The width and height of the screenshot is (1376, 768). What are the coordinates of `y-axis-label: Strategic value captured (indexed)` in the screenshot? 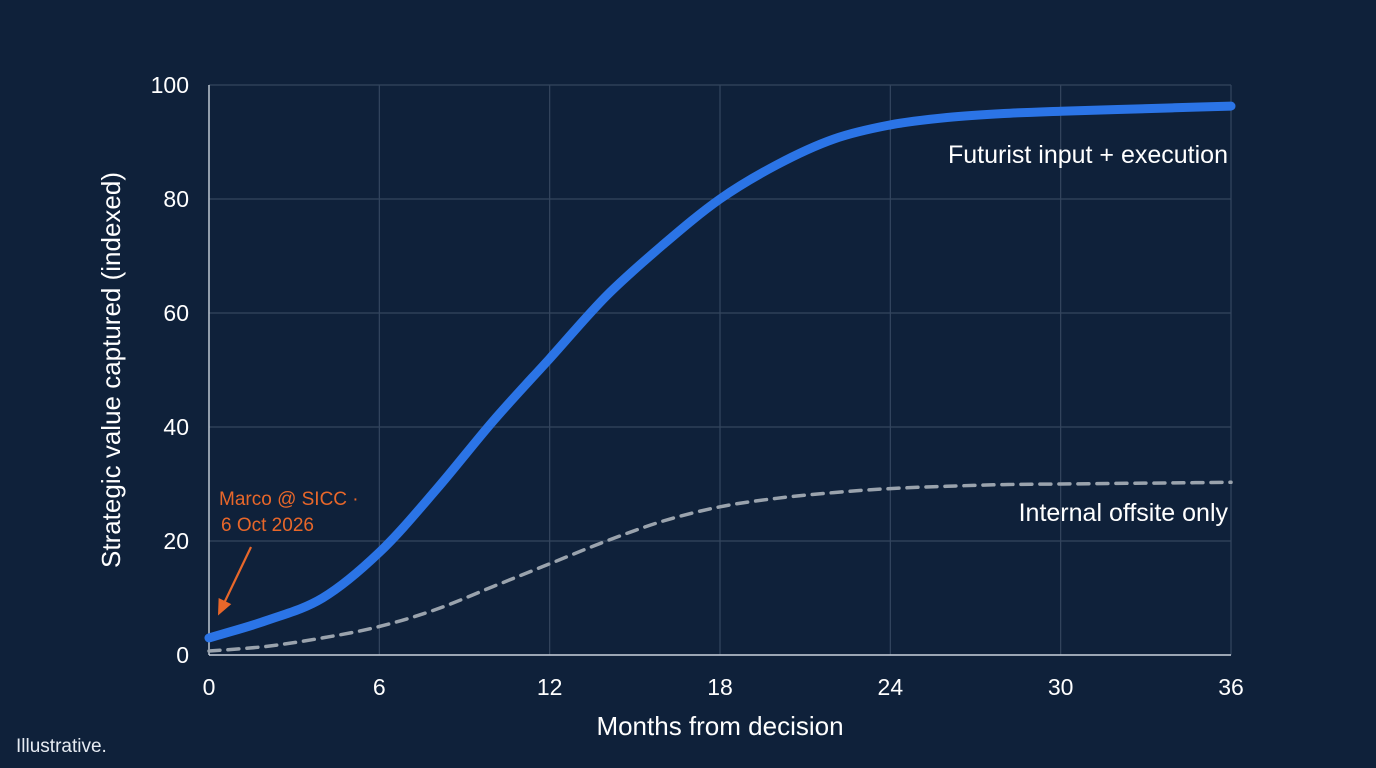 It's located at (111, 370).